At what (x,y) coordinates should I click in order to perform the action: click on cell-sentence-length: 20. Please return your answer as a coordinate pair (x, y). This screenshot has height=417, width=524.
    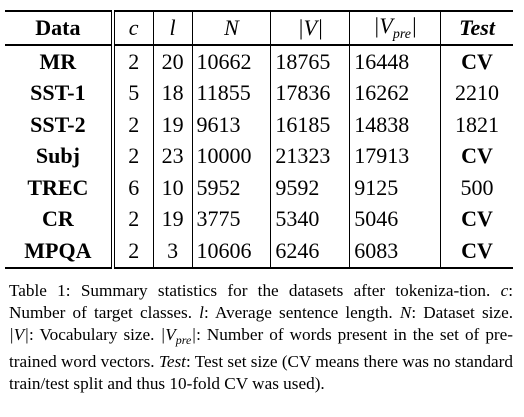
    Looking at the image, I should click on (173, 61).